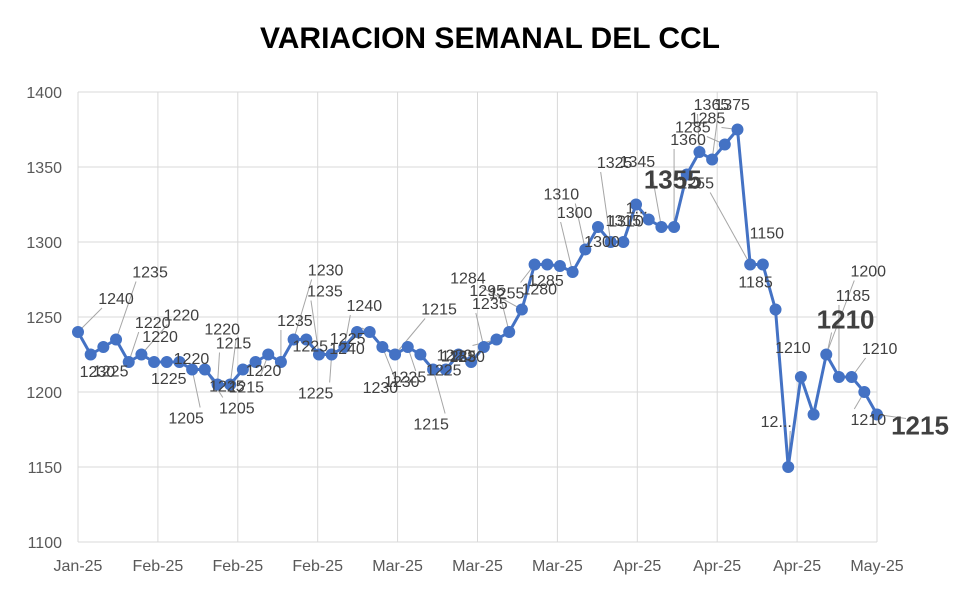  What do you see at coordinates (638, 162) in the screenshot?
I see `data-label: 1345` at bounding box center [638, 162].